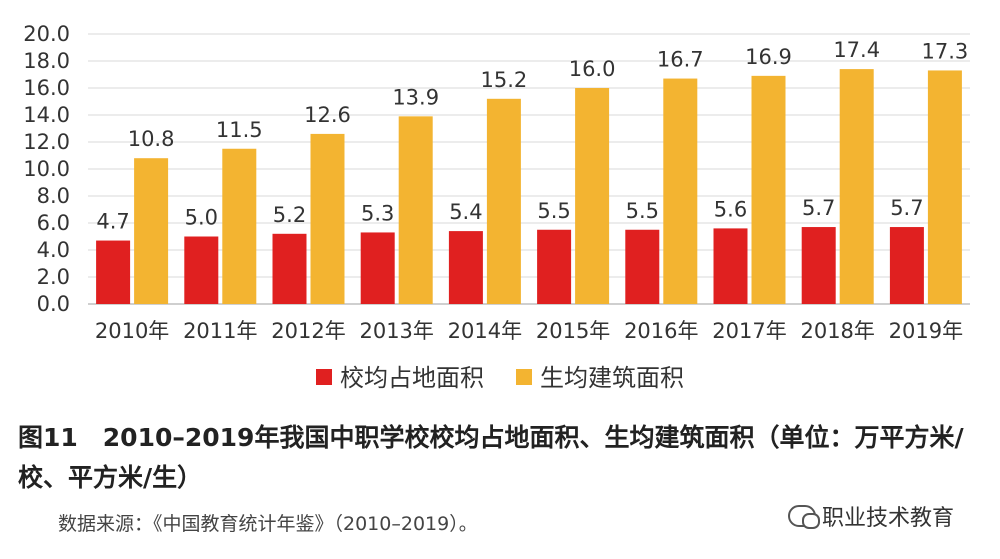 Image resolution: width=1000 pixels, height=559 pixels. What do you see at coordinates (46, 142) in the screenshot?
I see `y-tick-label: 12.0` at bounding box center [46, 142].